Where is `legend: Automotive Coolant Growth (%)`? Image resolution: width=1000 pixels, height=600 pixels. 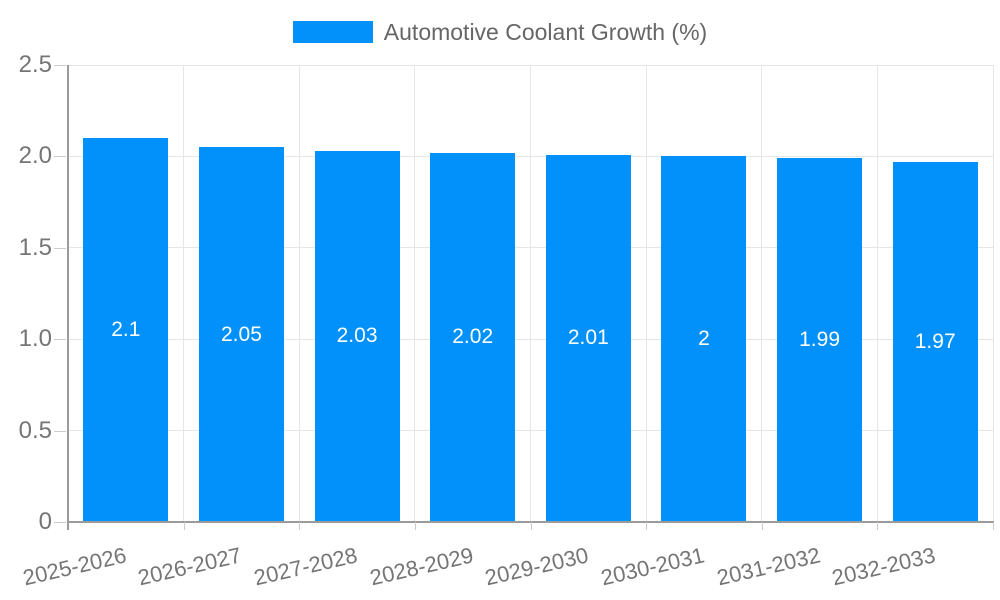
legend: Automotive Coolant Growth (%) is located at coordinates (500, 32).